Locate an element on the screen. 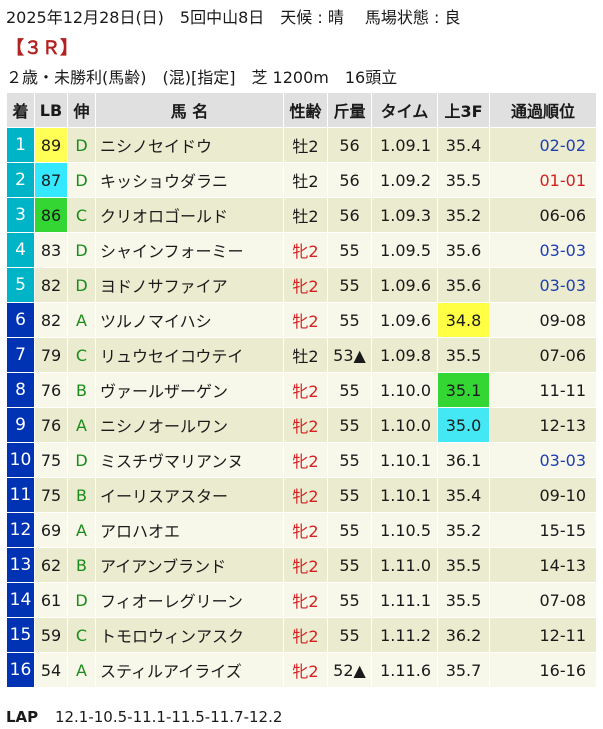 This screenshot has width=603, height=729. header-rank: 着 is located at coordinates (20, 110).